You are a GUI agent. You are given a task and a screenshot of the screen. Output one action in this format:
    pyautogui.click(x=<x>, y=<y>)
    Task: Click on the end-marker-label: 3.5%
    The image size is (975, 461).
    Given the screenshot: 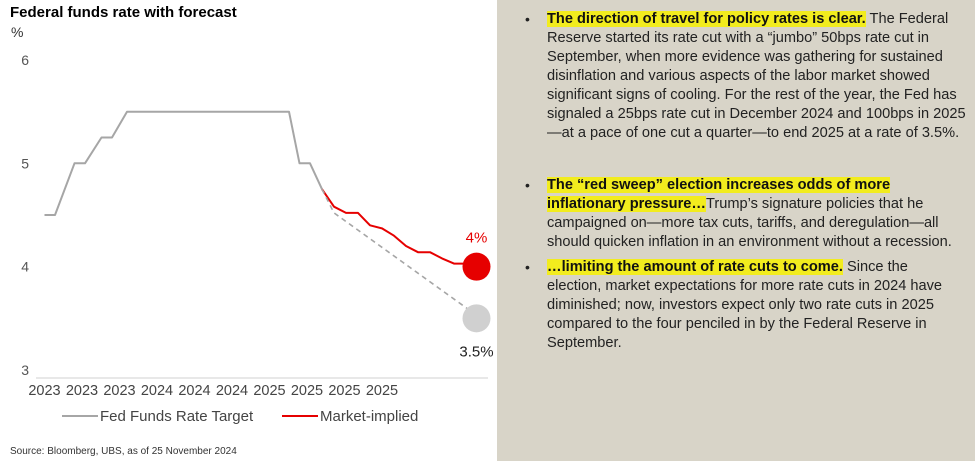 What is the action you would take?
    pyautogui.click(x=476, y=351)
    